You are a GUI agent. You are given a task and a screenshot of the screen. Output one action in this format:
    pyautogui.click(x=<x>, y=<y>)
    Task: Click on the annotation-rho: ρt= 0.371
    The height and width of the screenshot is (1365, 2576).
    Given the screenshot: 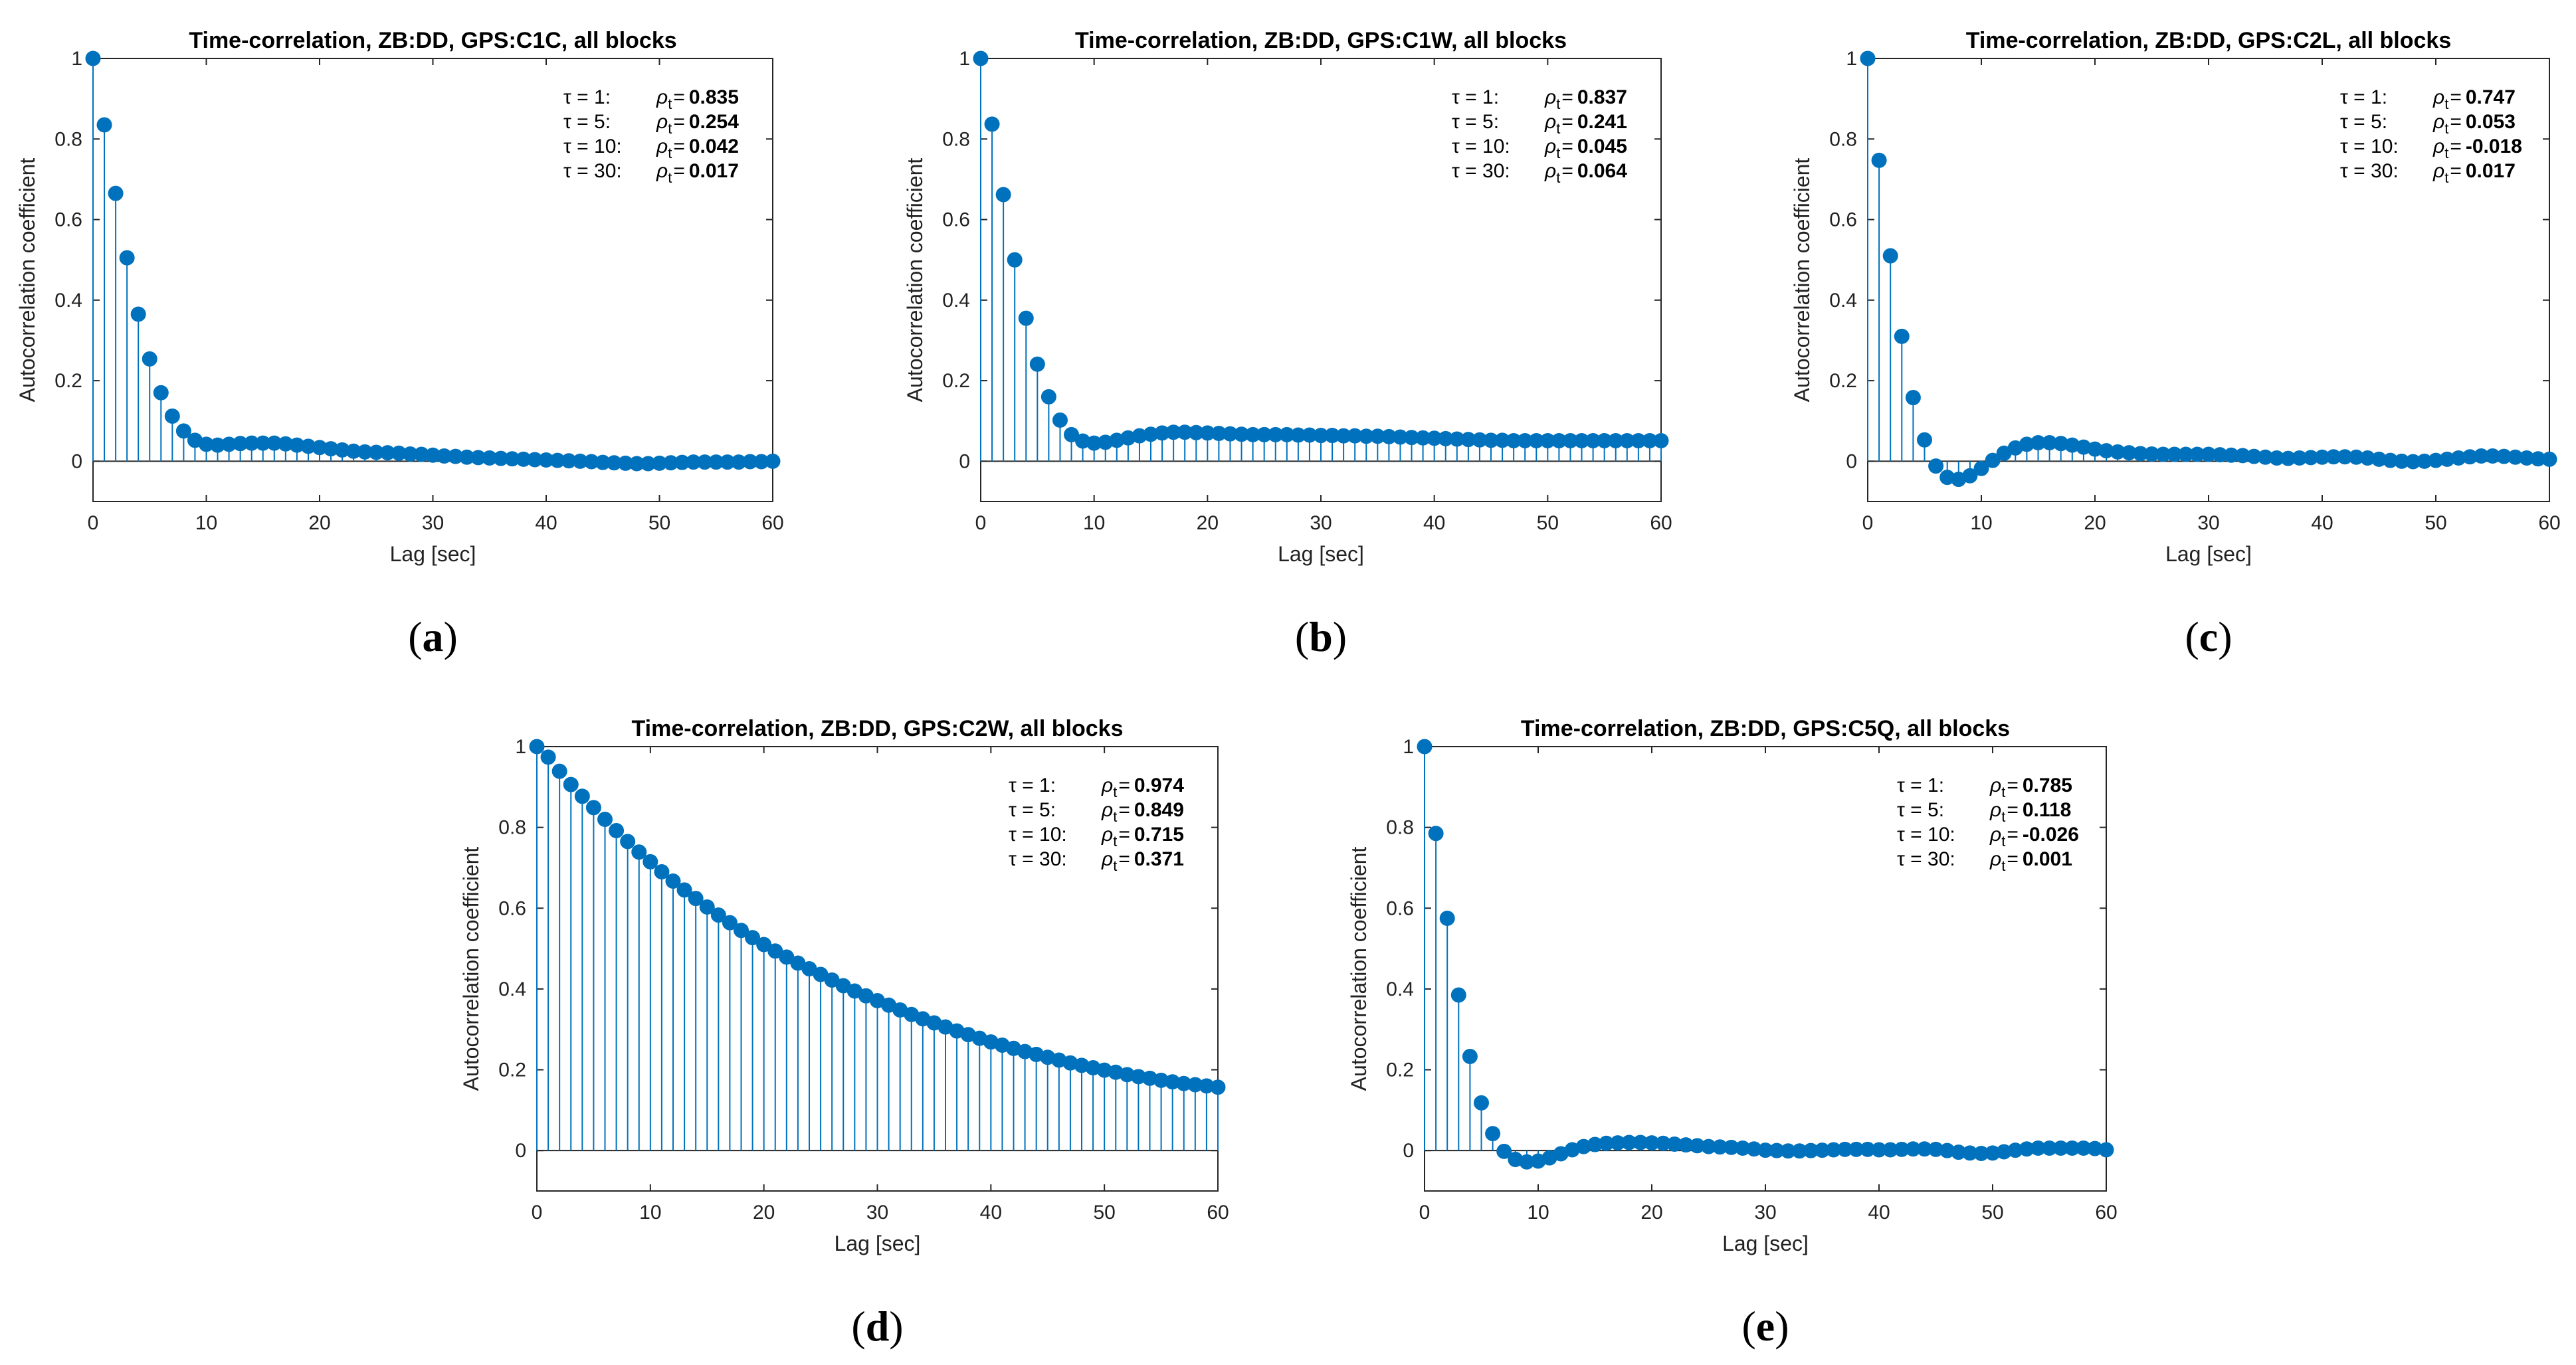 What is the action you would take?
    pyautogui.click(x=1142, y=861)
    